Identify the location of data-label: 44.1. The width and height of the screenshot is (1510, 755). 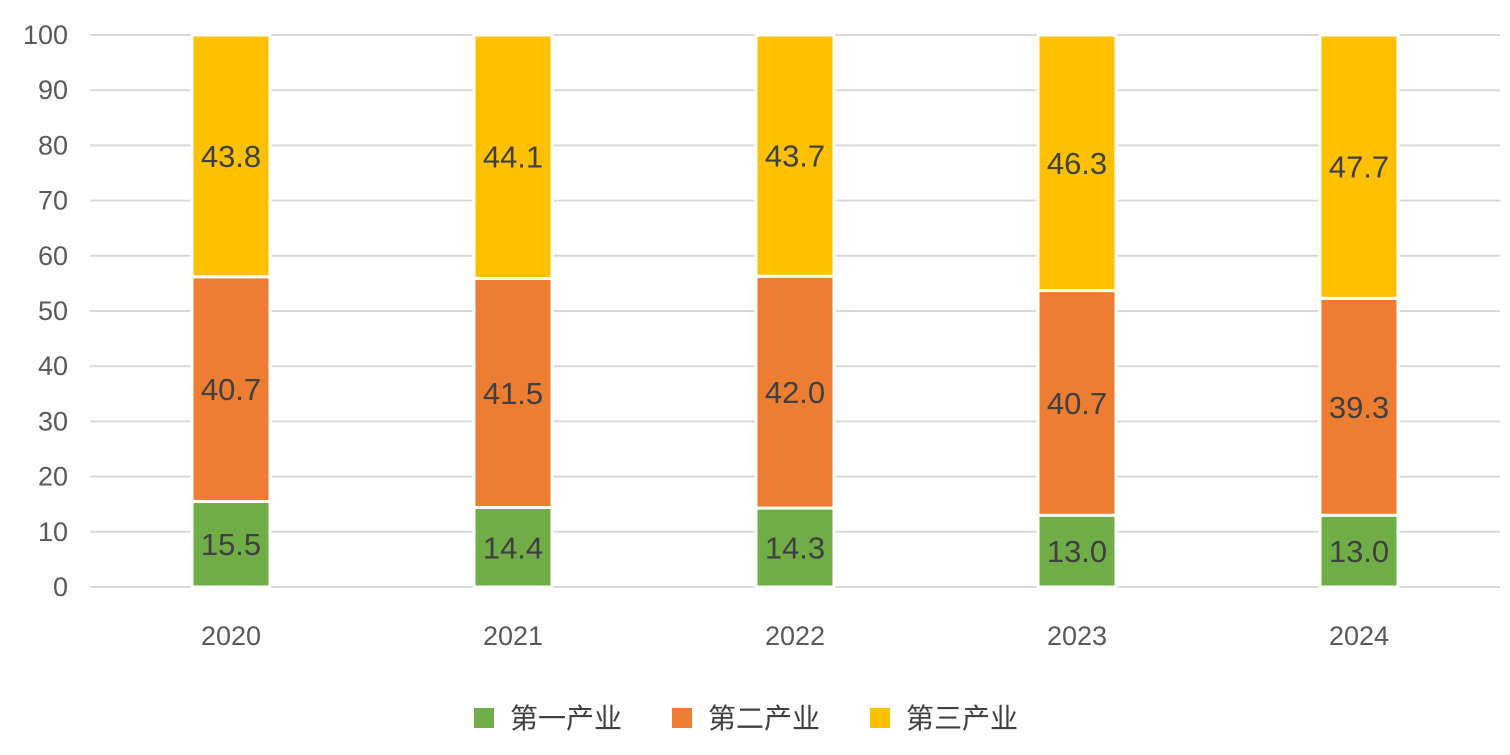
(513, 157).